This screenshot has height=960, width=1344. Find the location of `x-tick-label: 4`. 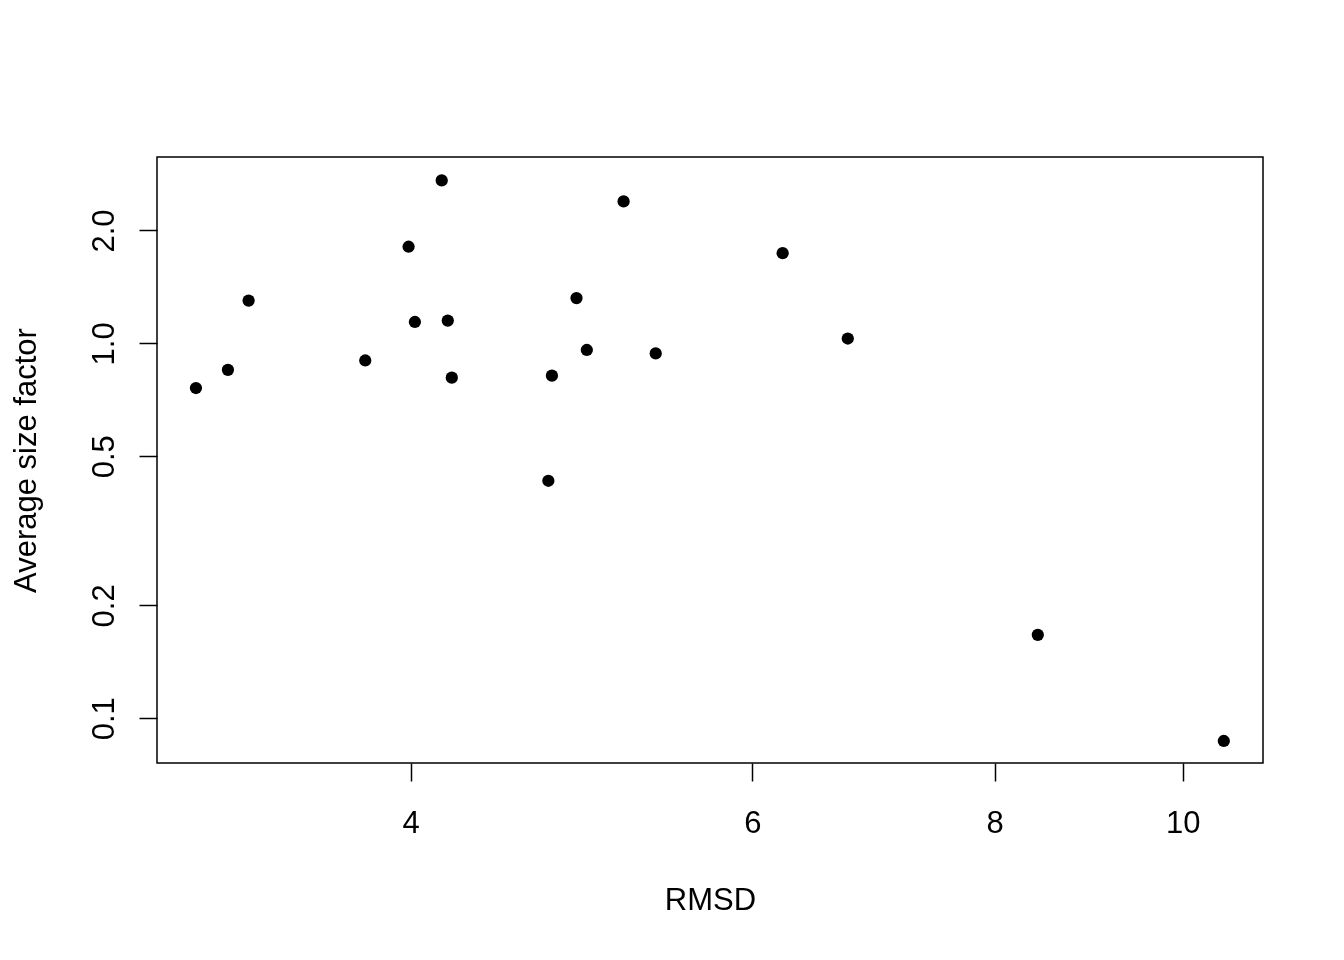

x-tick-label: 4 is located at coordinates (411, 822).